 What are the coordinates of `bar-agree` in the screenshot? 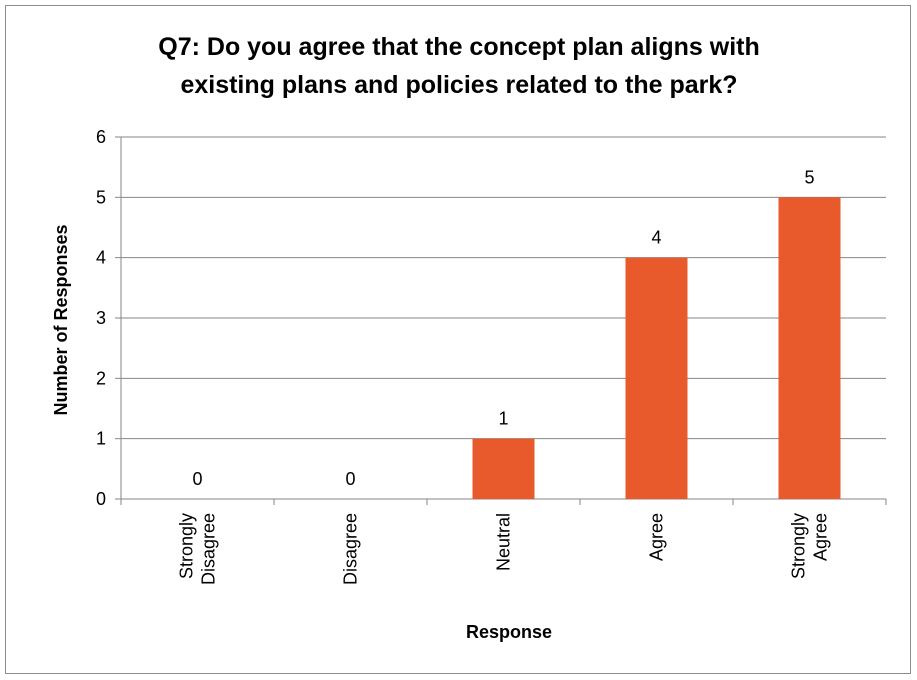 It's located at (656, 378).